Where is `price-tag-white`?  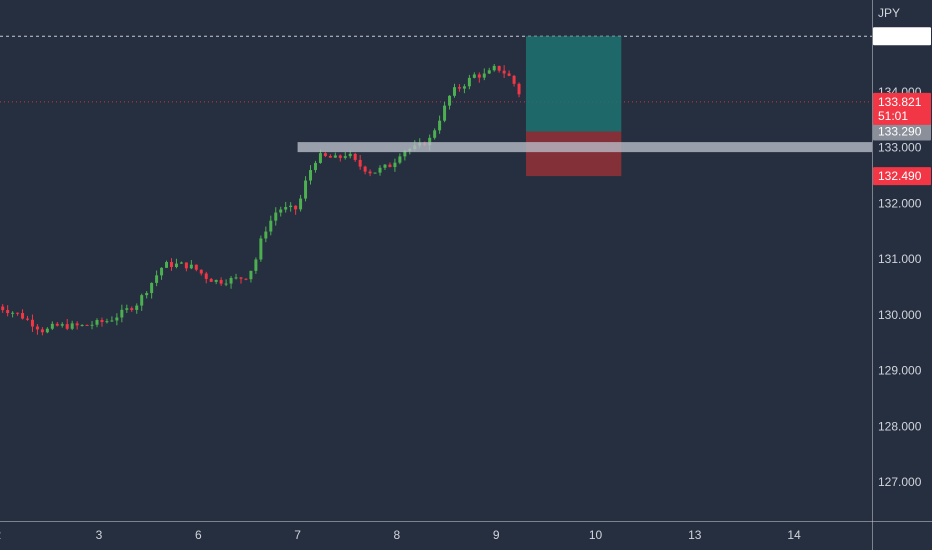 price-tag-white is located at coordinates (902, 36).